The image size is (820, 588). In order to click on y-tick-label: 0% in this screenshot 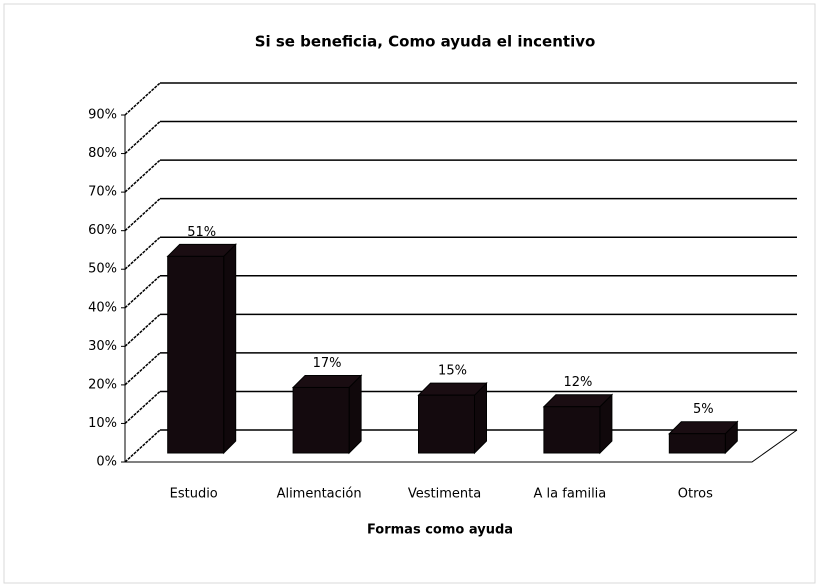, I will do `click(106, 462)`.